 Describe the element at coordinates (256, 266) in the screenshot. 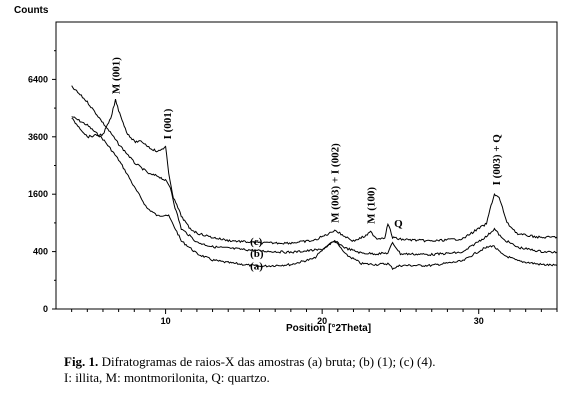

I see `series-label: (a)` at that location.